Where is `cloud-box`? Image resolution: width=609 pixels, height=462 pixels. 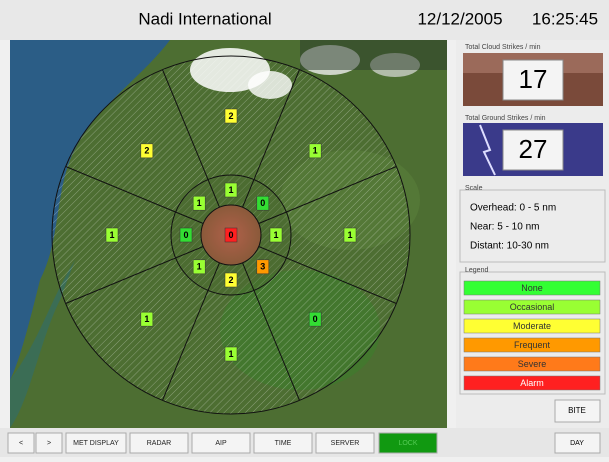 cloud-box is located at coordinates (533, 80).